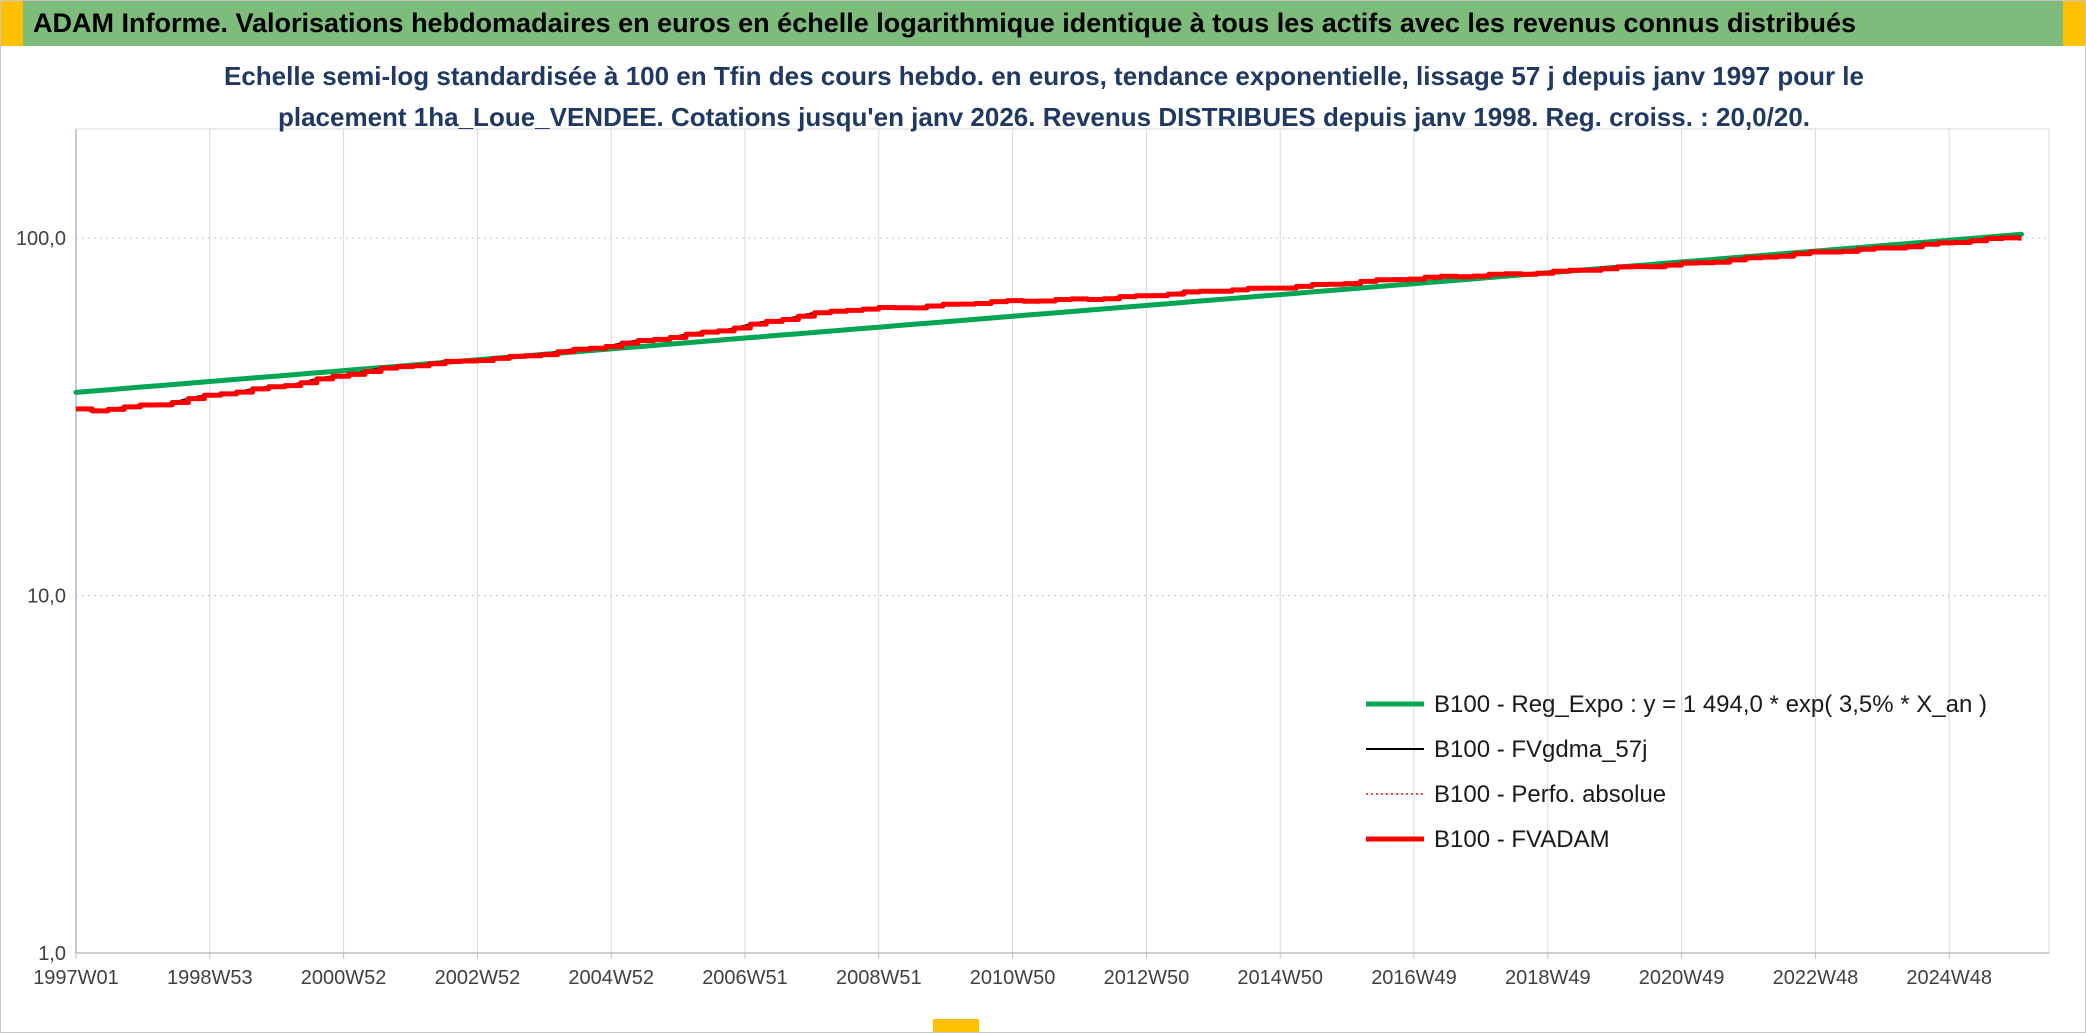 Image resolution: width=2086 pixels, height=1033 pixels. What do you see at coordinates (1816, 978) in the screenshot?
I see `x-tick-label: 2022W48` at bounding box center [1816, 978].